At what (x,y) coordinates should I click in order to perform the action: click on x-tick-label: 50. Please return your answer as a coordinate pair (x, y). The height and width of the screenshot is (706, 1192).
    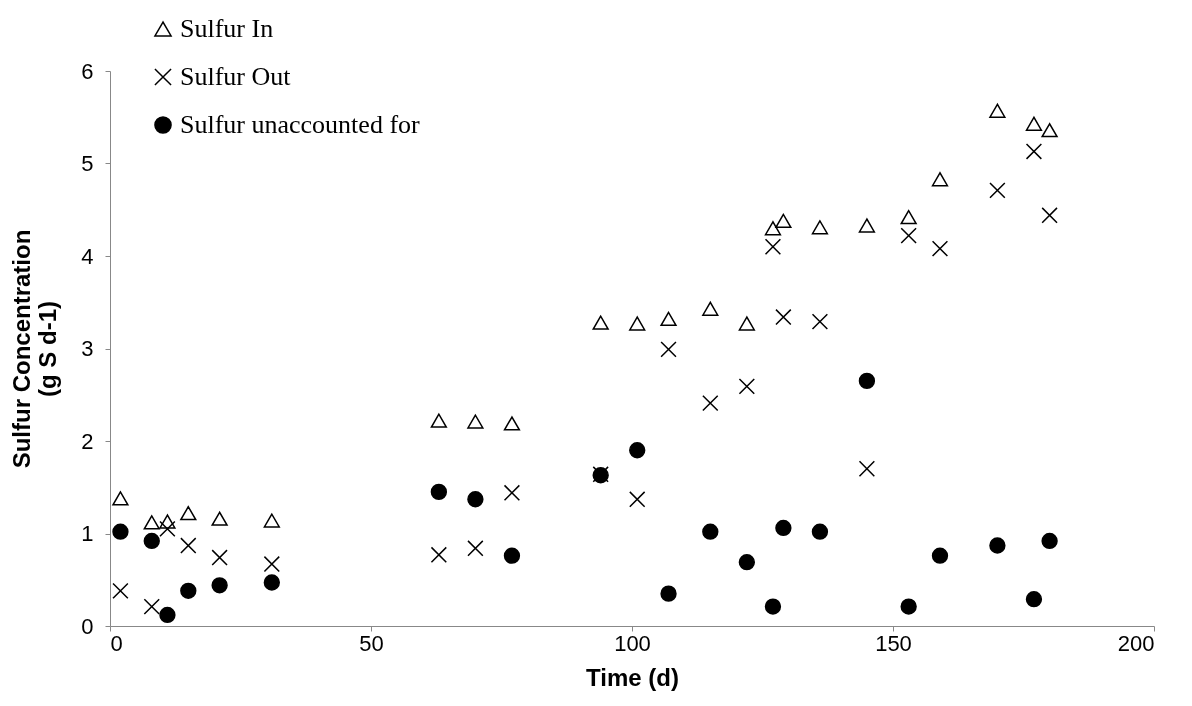
    Looking at the image, I should click on (371, 643).